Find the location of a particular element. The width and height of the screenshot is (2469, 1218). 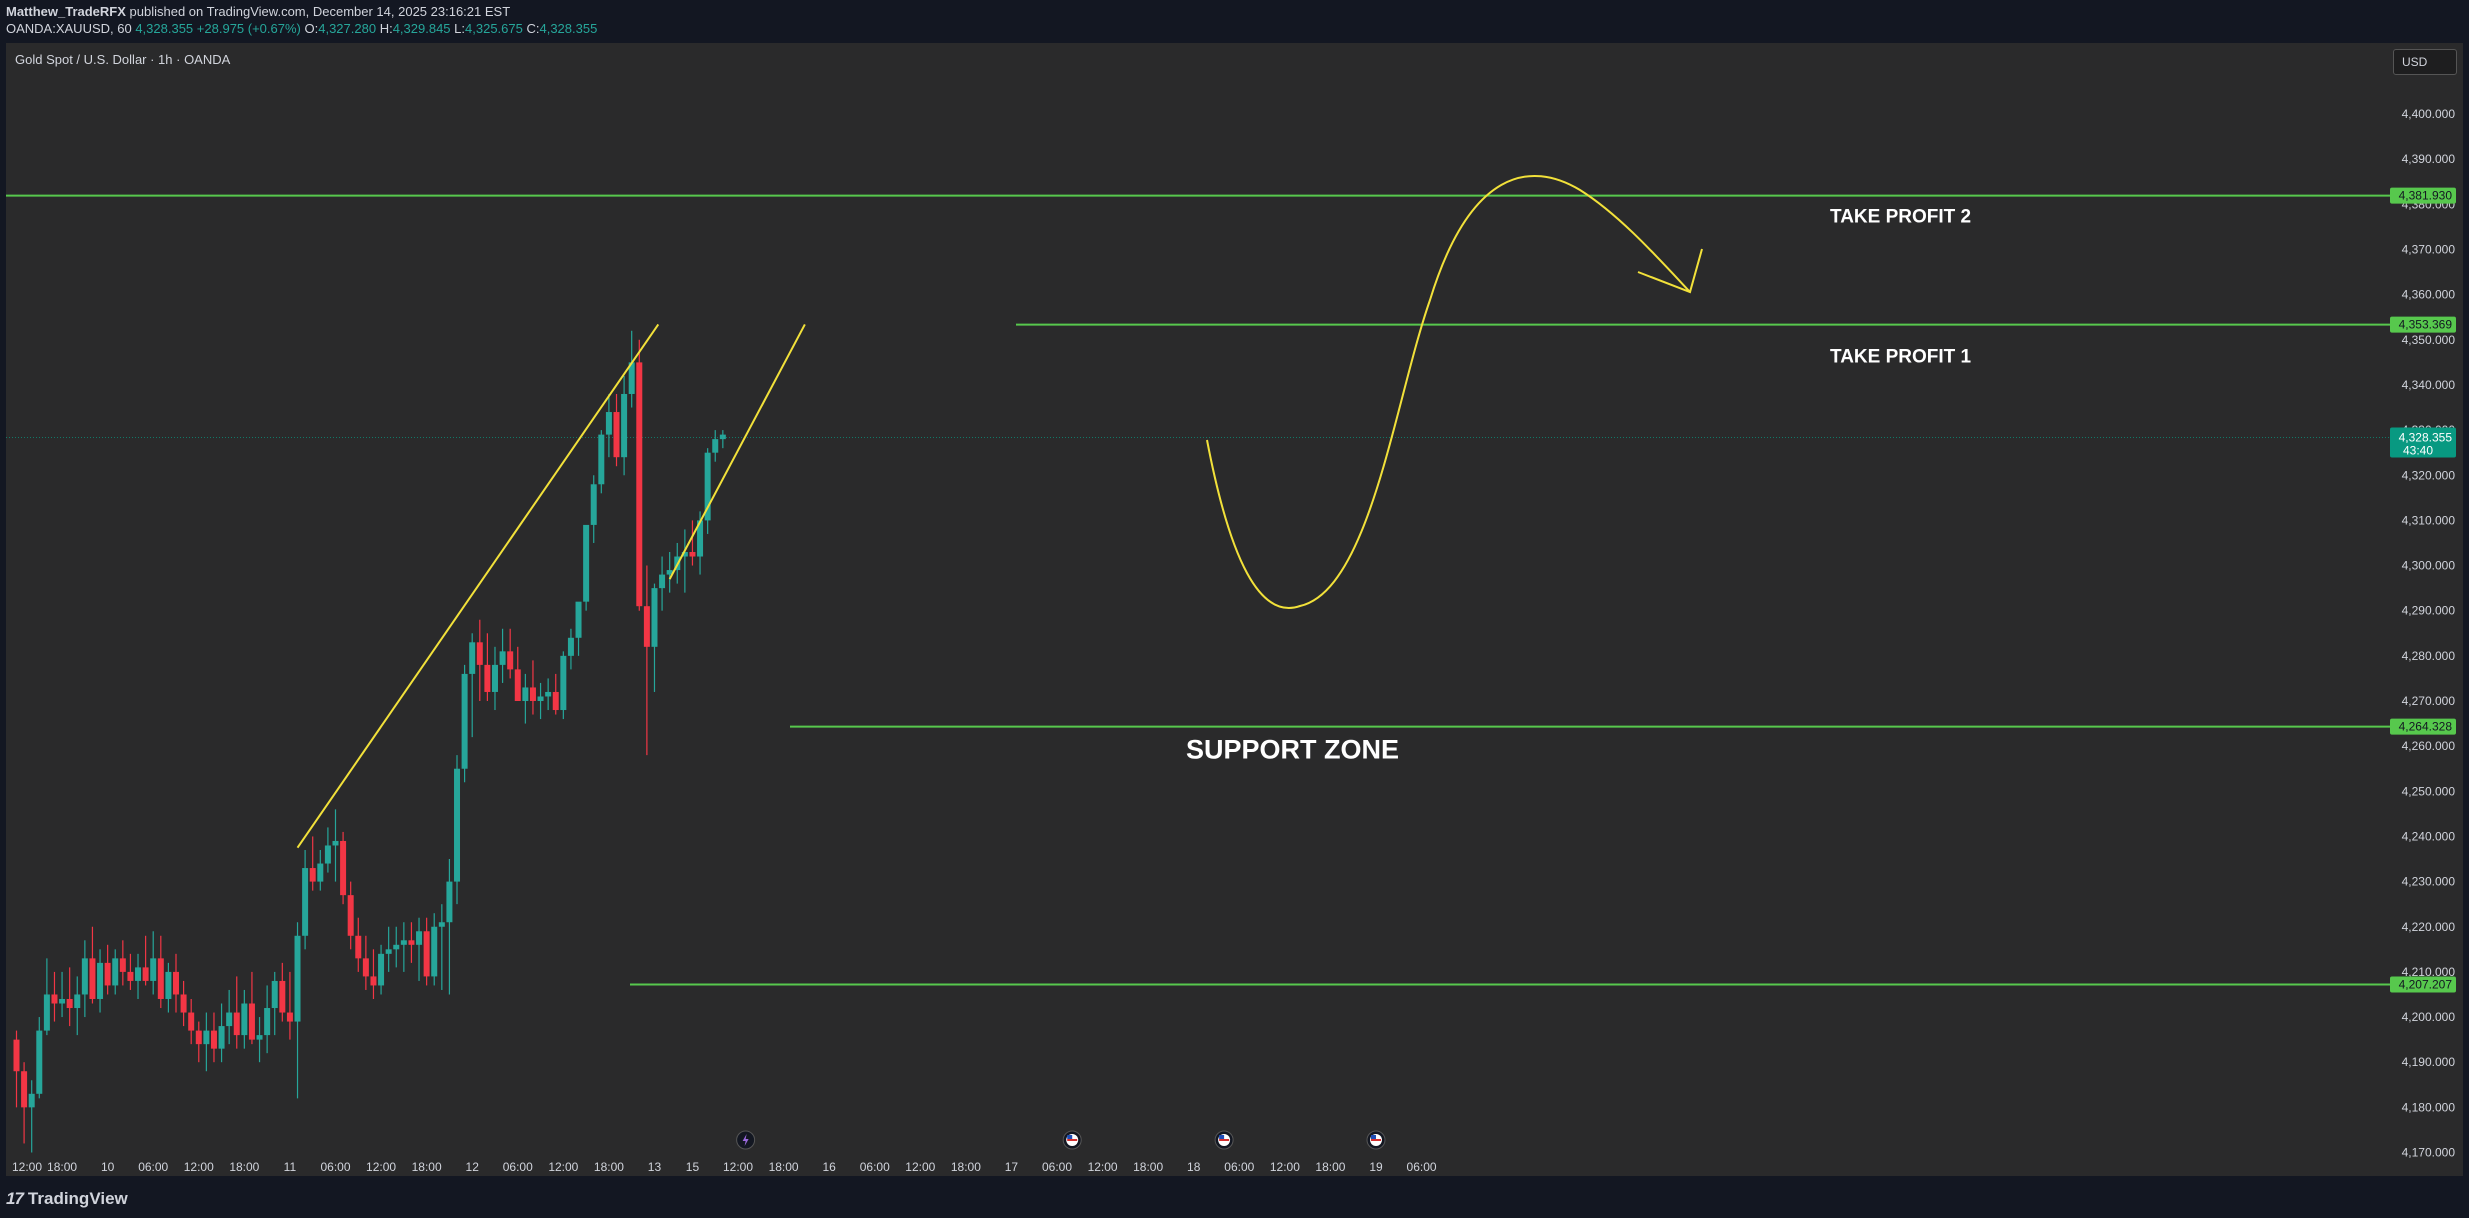

chart-annotation: TAKE PROFIT 1 is located at coordinates (1901, 356).